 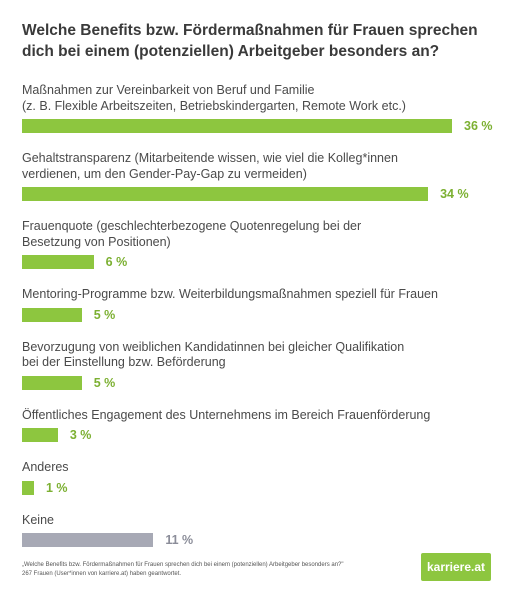 What do you see at coordinates (116, 262) in the screenshot?
I see `value-label: 6 %` at bounding box center [116, 262].